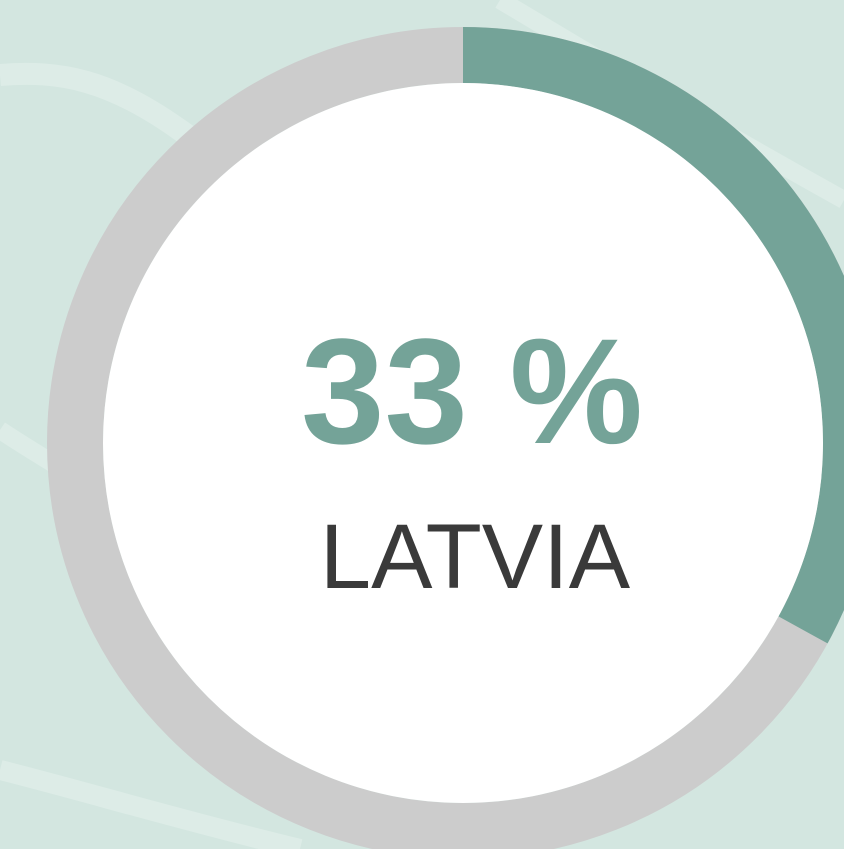  I want to click on background-wave, so click(151, 804).